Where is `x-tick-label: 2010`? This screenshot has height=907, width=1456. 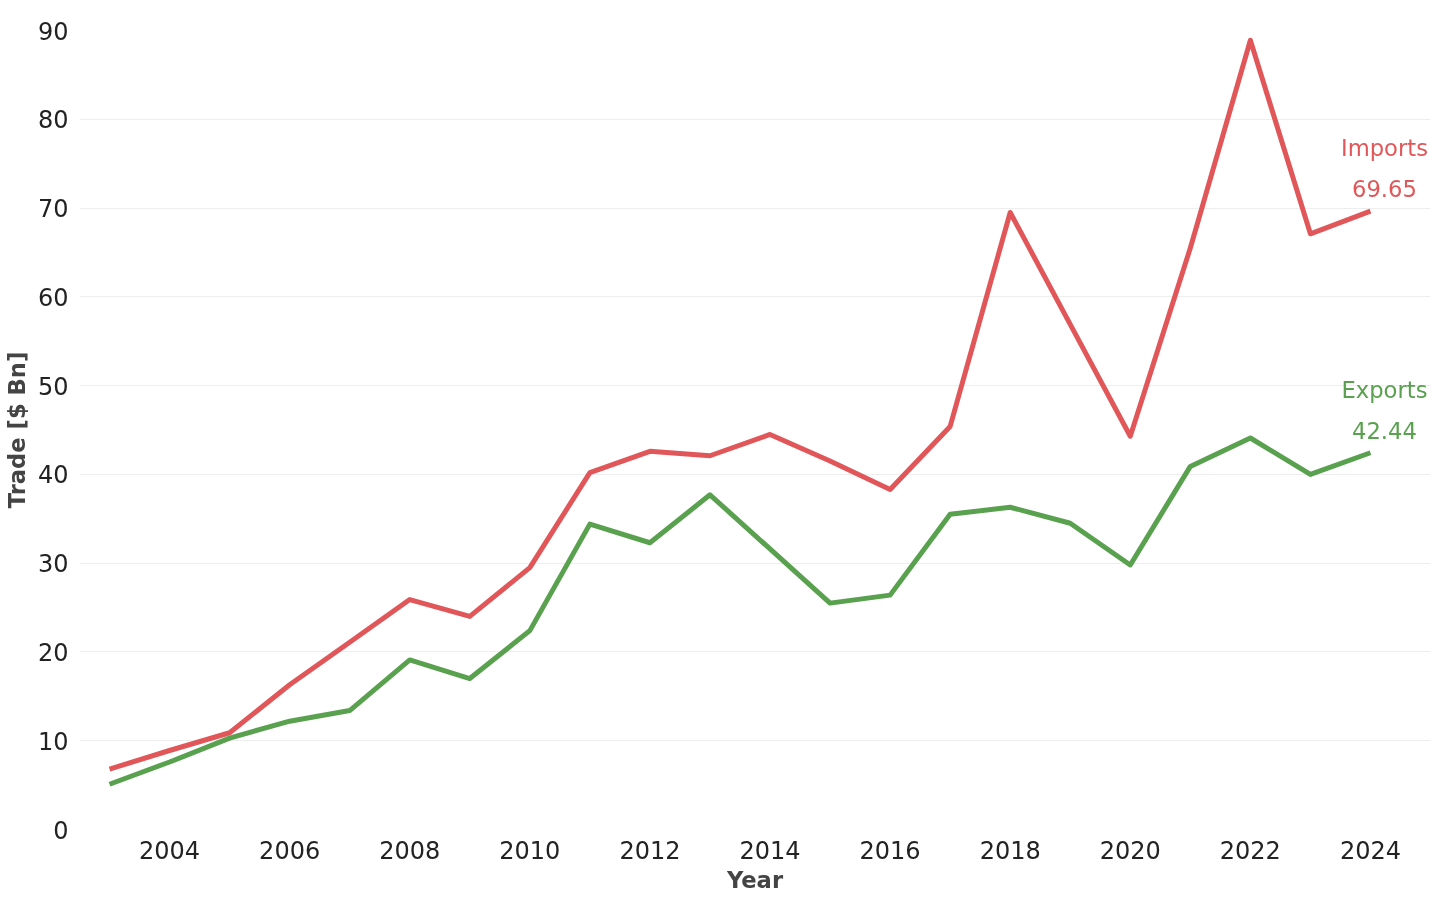 x-tick-label: 2010 is located at coordinates (530, 850).